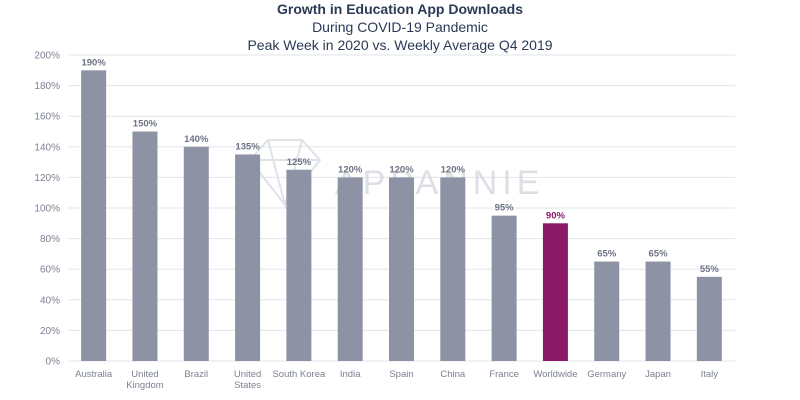 The width and height of the screenshot is (800, 400). Describe the element at coordinates (196, 374) in the screenshot. I see `x-tick-label: Brazil` at that location.